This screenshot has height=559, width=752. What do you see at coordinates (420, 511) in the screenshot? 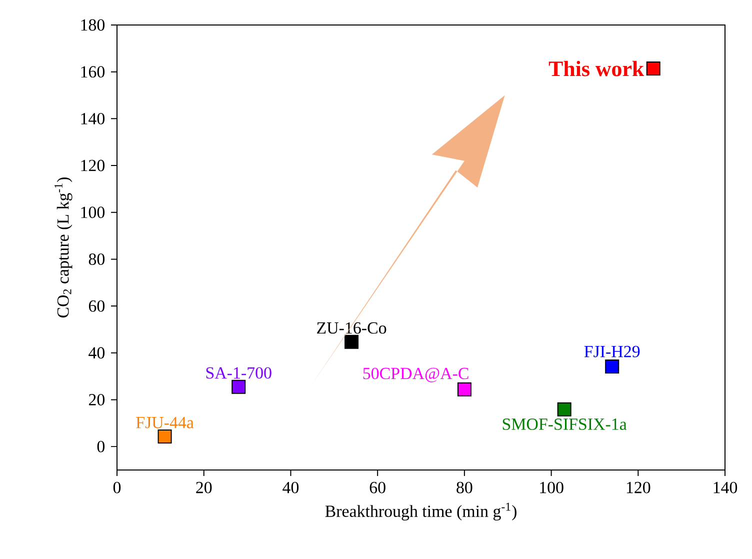
I see `x-axis-title: Breakthrough time (min g$^{-1}$)` at bounding box center [420, 511].